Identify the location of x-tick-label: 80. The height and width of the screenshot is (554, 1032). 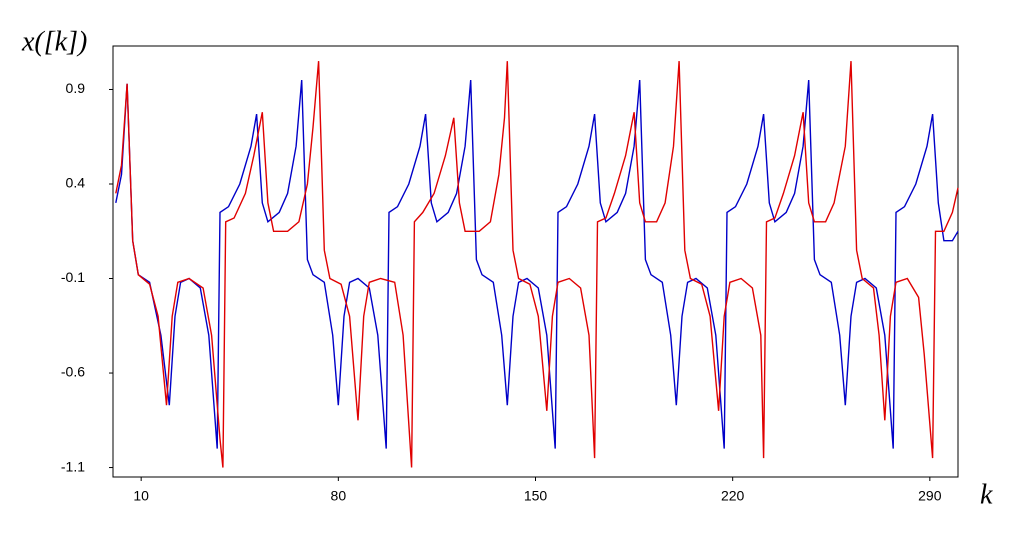
(339, 496).